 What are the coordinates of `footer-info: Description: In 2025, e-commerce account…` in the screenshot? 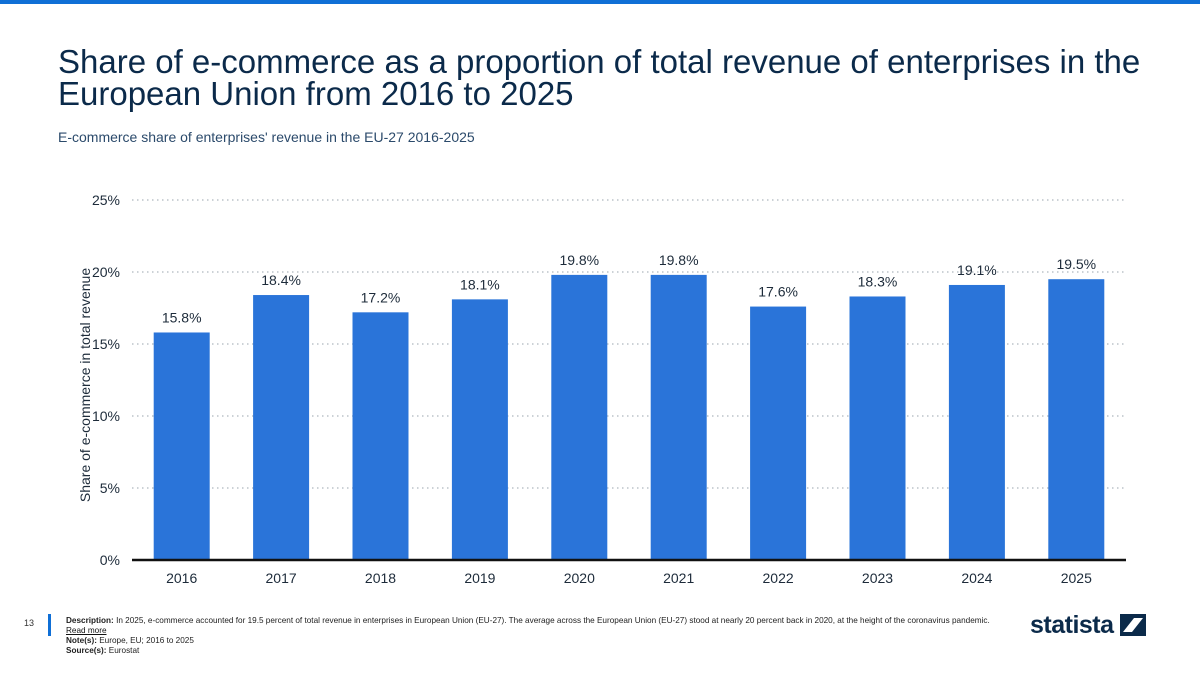 It's located at (536, 636).